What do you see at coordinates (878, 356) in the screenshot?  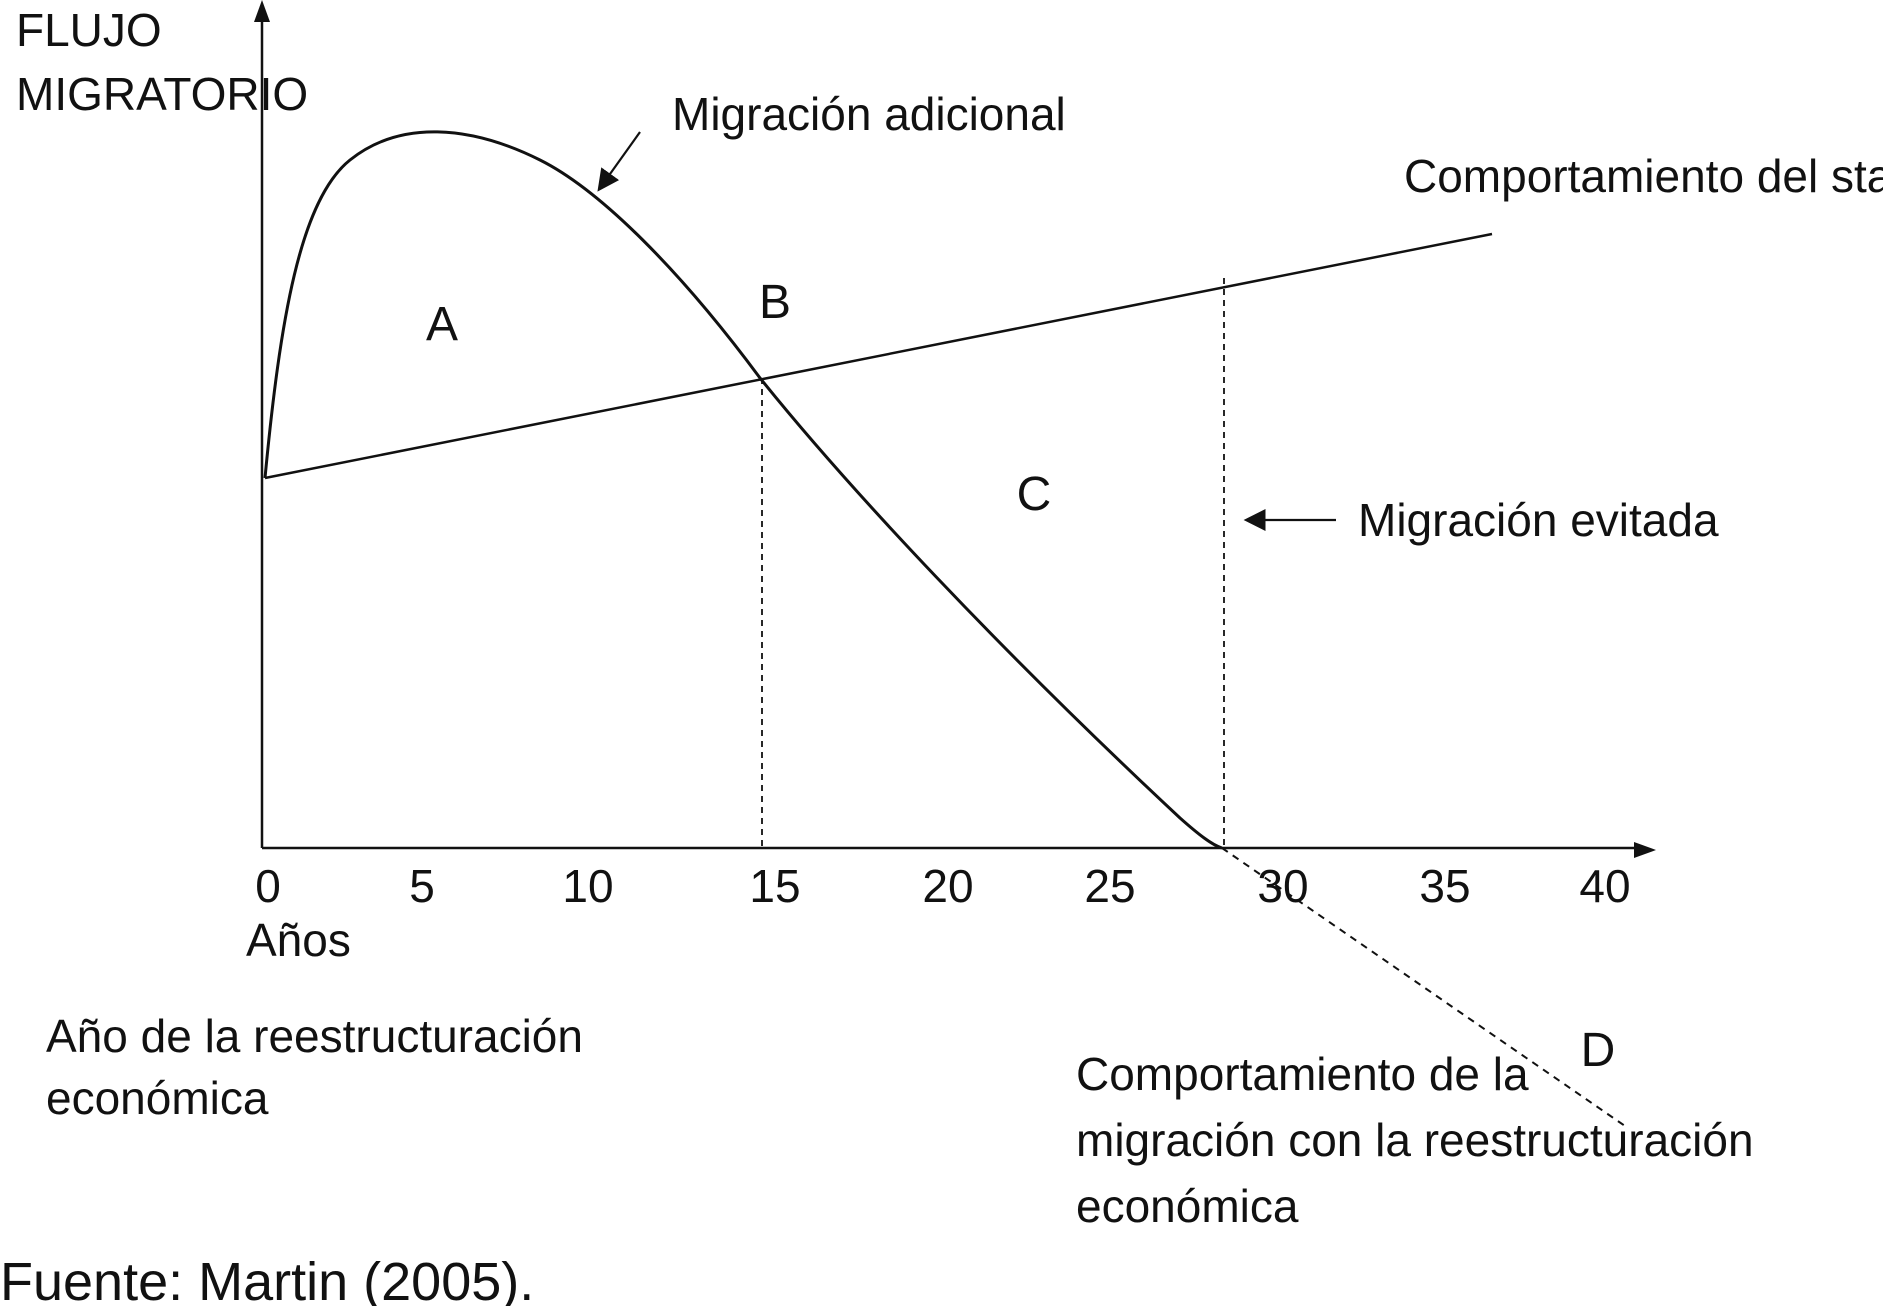 I see `status-quo-line` at bounding box center [878, 356].